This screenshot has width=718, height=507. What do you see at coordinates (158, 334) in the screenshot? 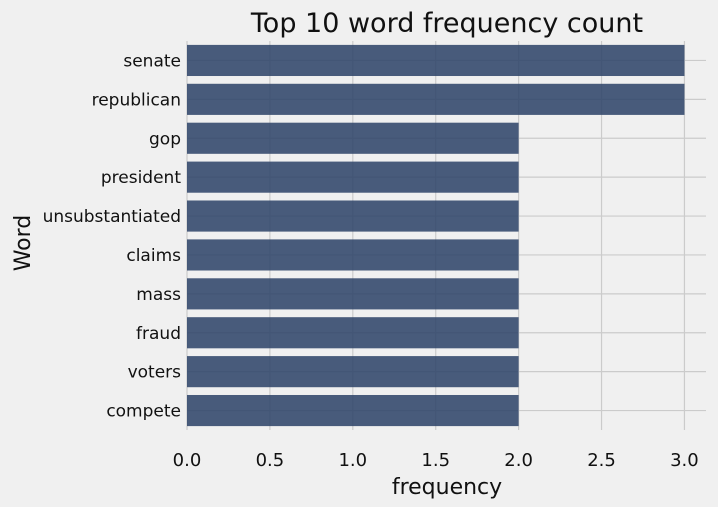
I see `y-tick-label-fraud: fraud` at bounding box center [158, 334].